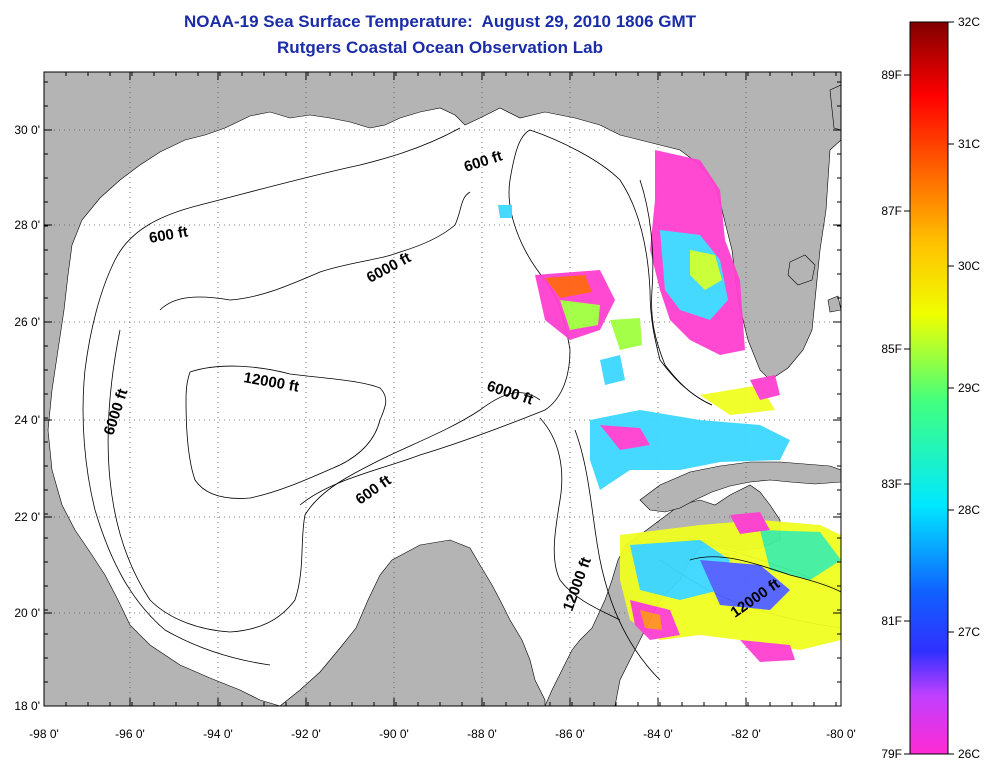 Image resolution: width=992 pixels, height=770 pixels. Describe the element at coordinates (394, 734) in the screenshot. I see `x-tick-label: -90 0'` at that location.